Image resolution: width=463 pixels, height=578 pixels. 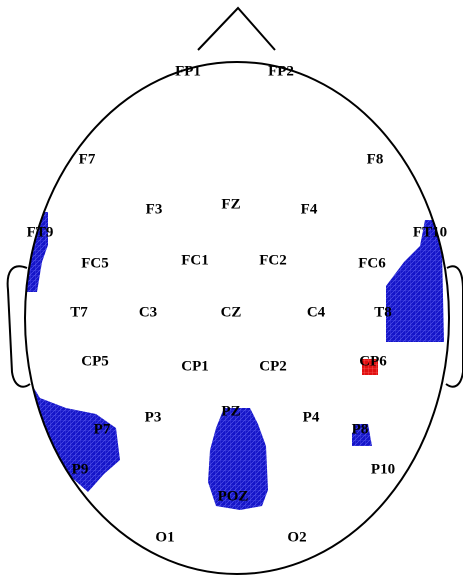 What do you see at coordinates (281, 71) in the screenshot?
I see `electrode-label: FP2` at bounding box center [281, 71].